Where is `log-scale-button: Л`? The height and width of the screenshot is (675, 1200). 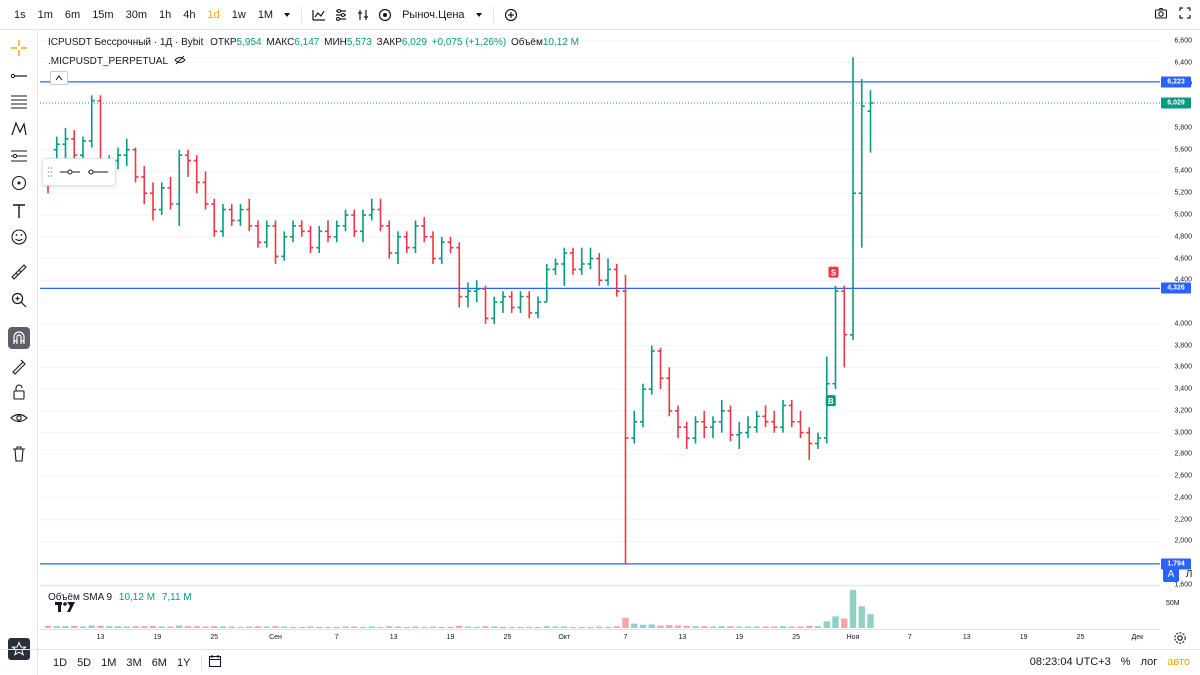 log-scale-button: Л is located at coordinates (1189, 574).